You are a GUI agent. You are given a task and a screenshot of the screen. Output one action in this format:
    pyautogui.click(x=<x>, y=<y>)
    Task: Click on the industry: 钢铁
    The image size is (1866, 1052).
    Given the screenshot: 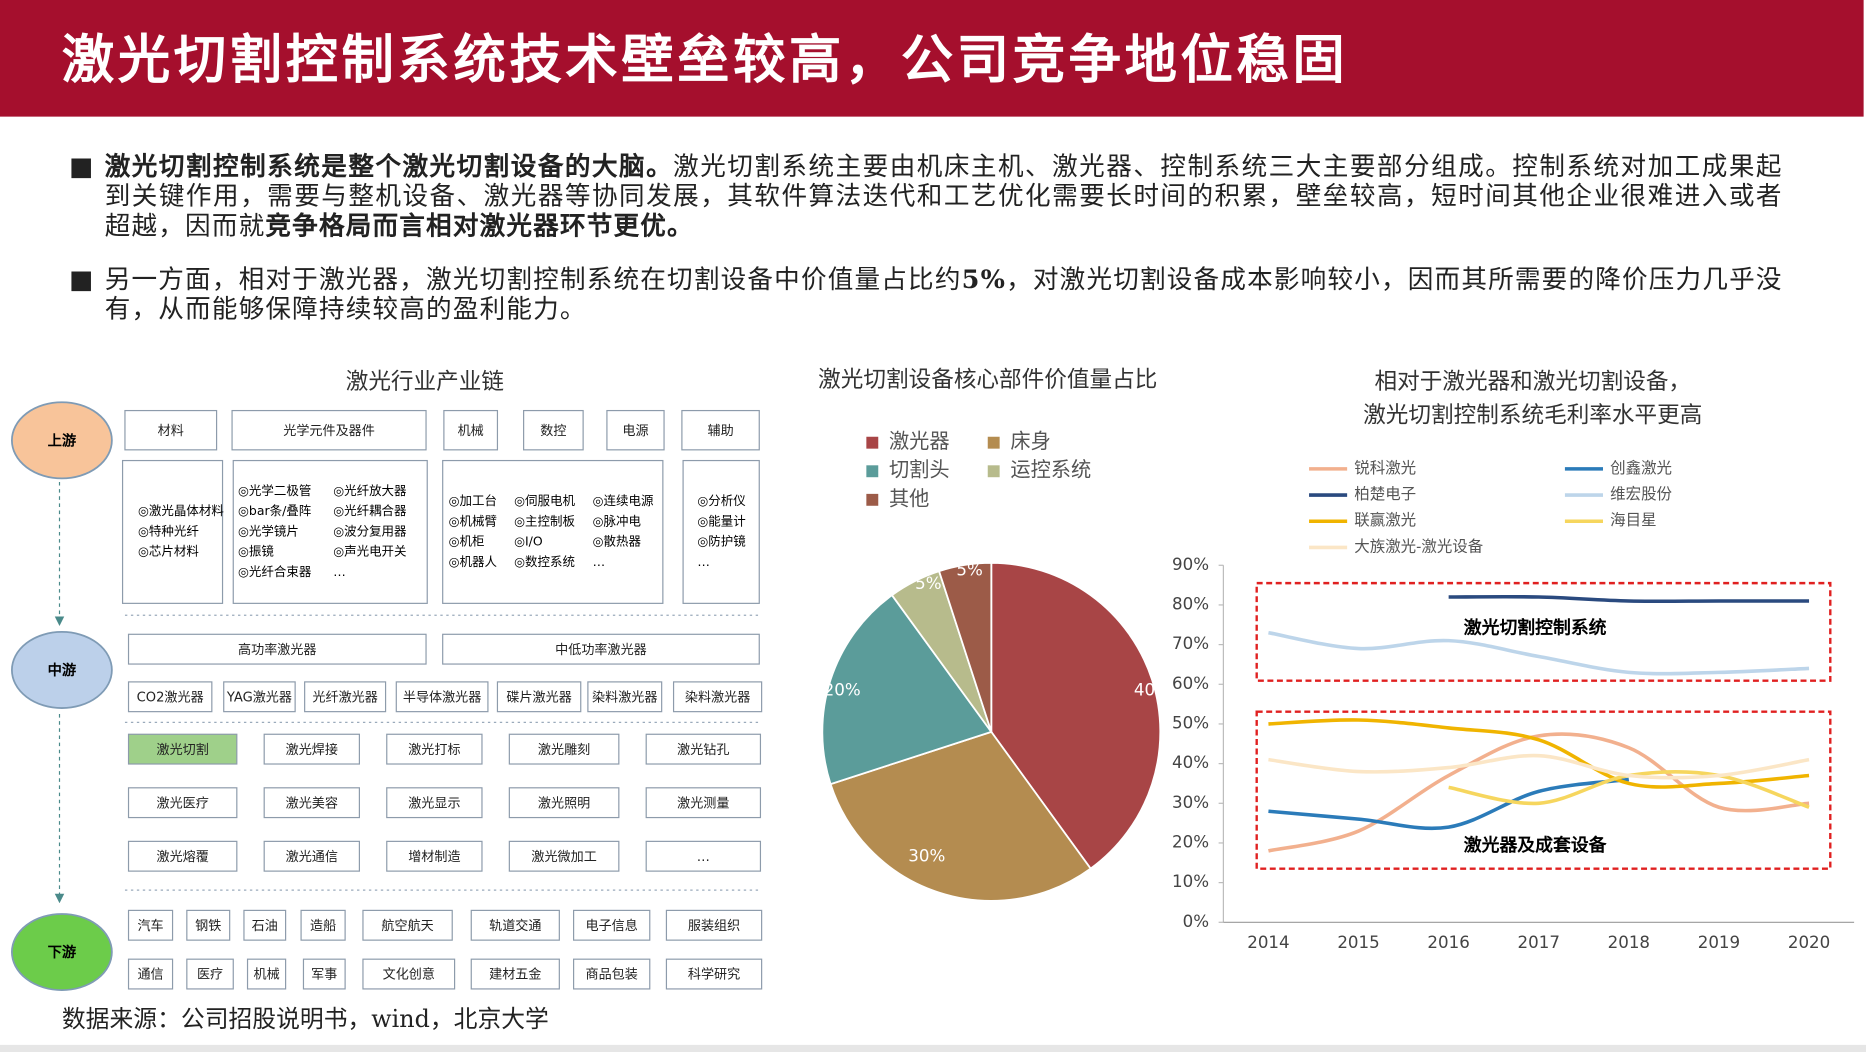 What is the action you would take?
    pyautogui.click(x=208, y=926)
    